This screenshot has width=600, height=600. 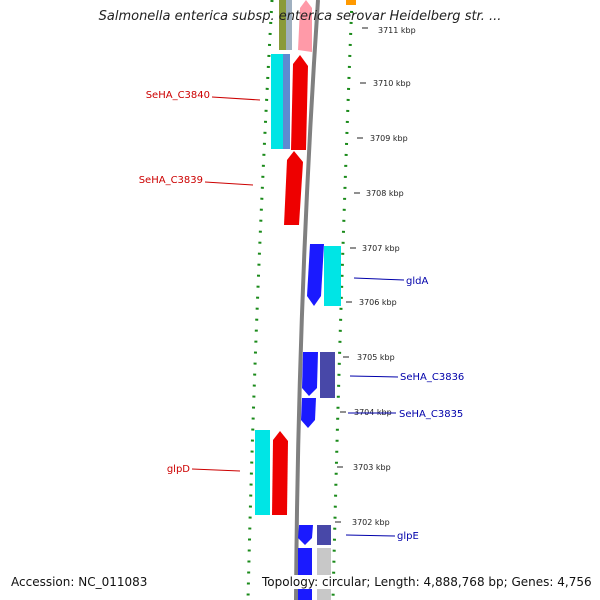 I want to click on gene-feature-pink, so click(x=305, y=26).